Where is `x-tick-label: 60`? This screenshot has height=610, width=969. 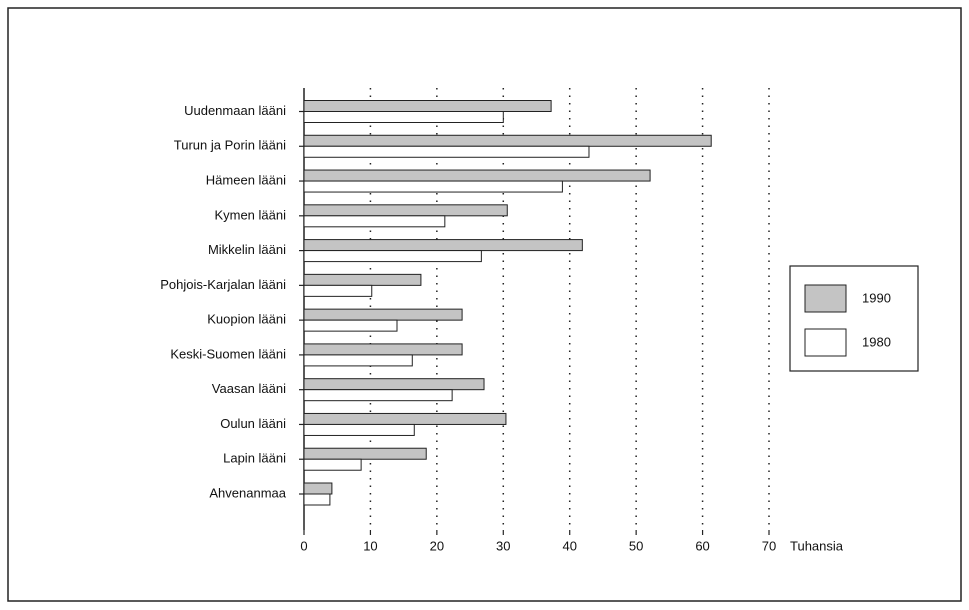 x-tick-label: 60 is located at coordinates (702, 545).